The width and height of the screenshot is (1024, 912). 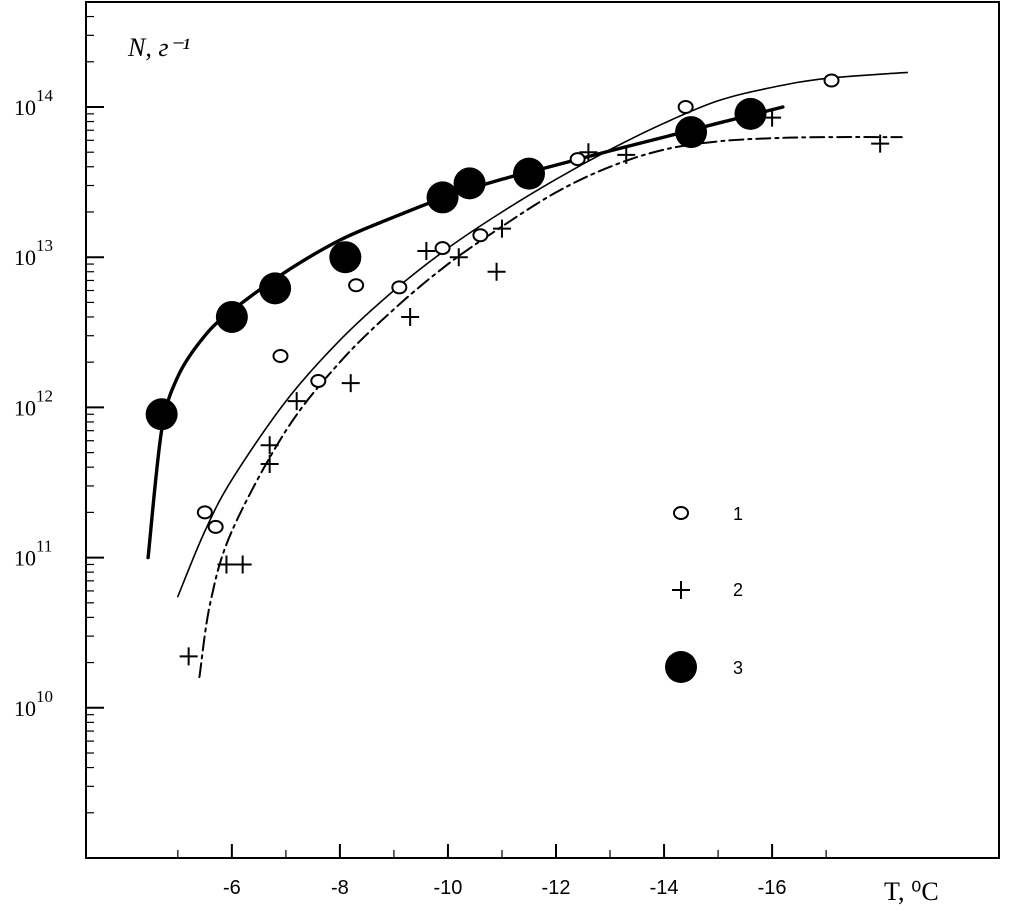 What do you see at coordinates (340, 888) in the screenshot?
I see `x-tick-label: -8` at bounding box center [340, 888].